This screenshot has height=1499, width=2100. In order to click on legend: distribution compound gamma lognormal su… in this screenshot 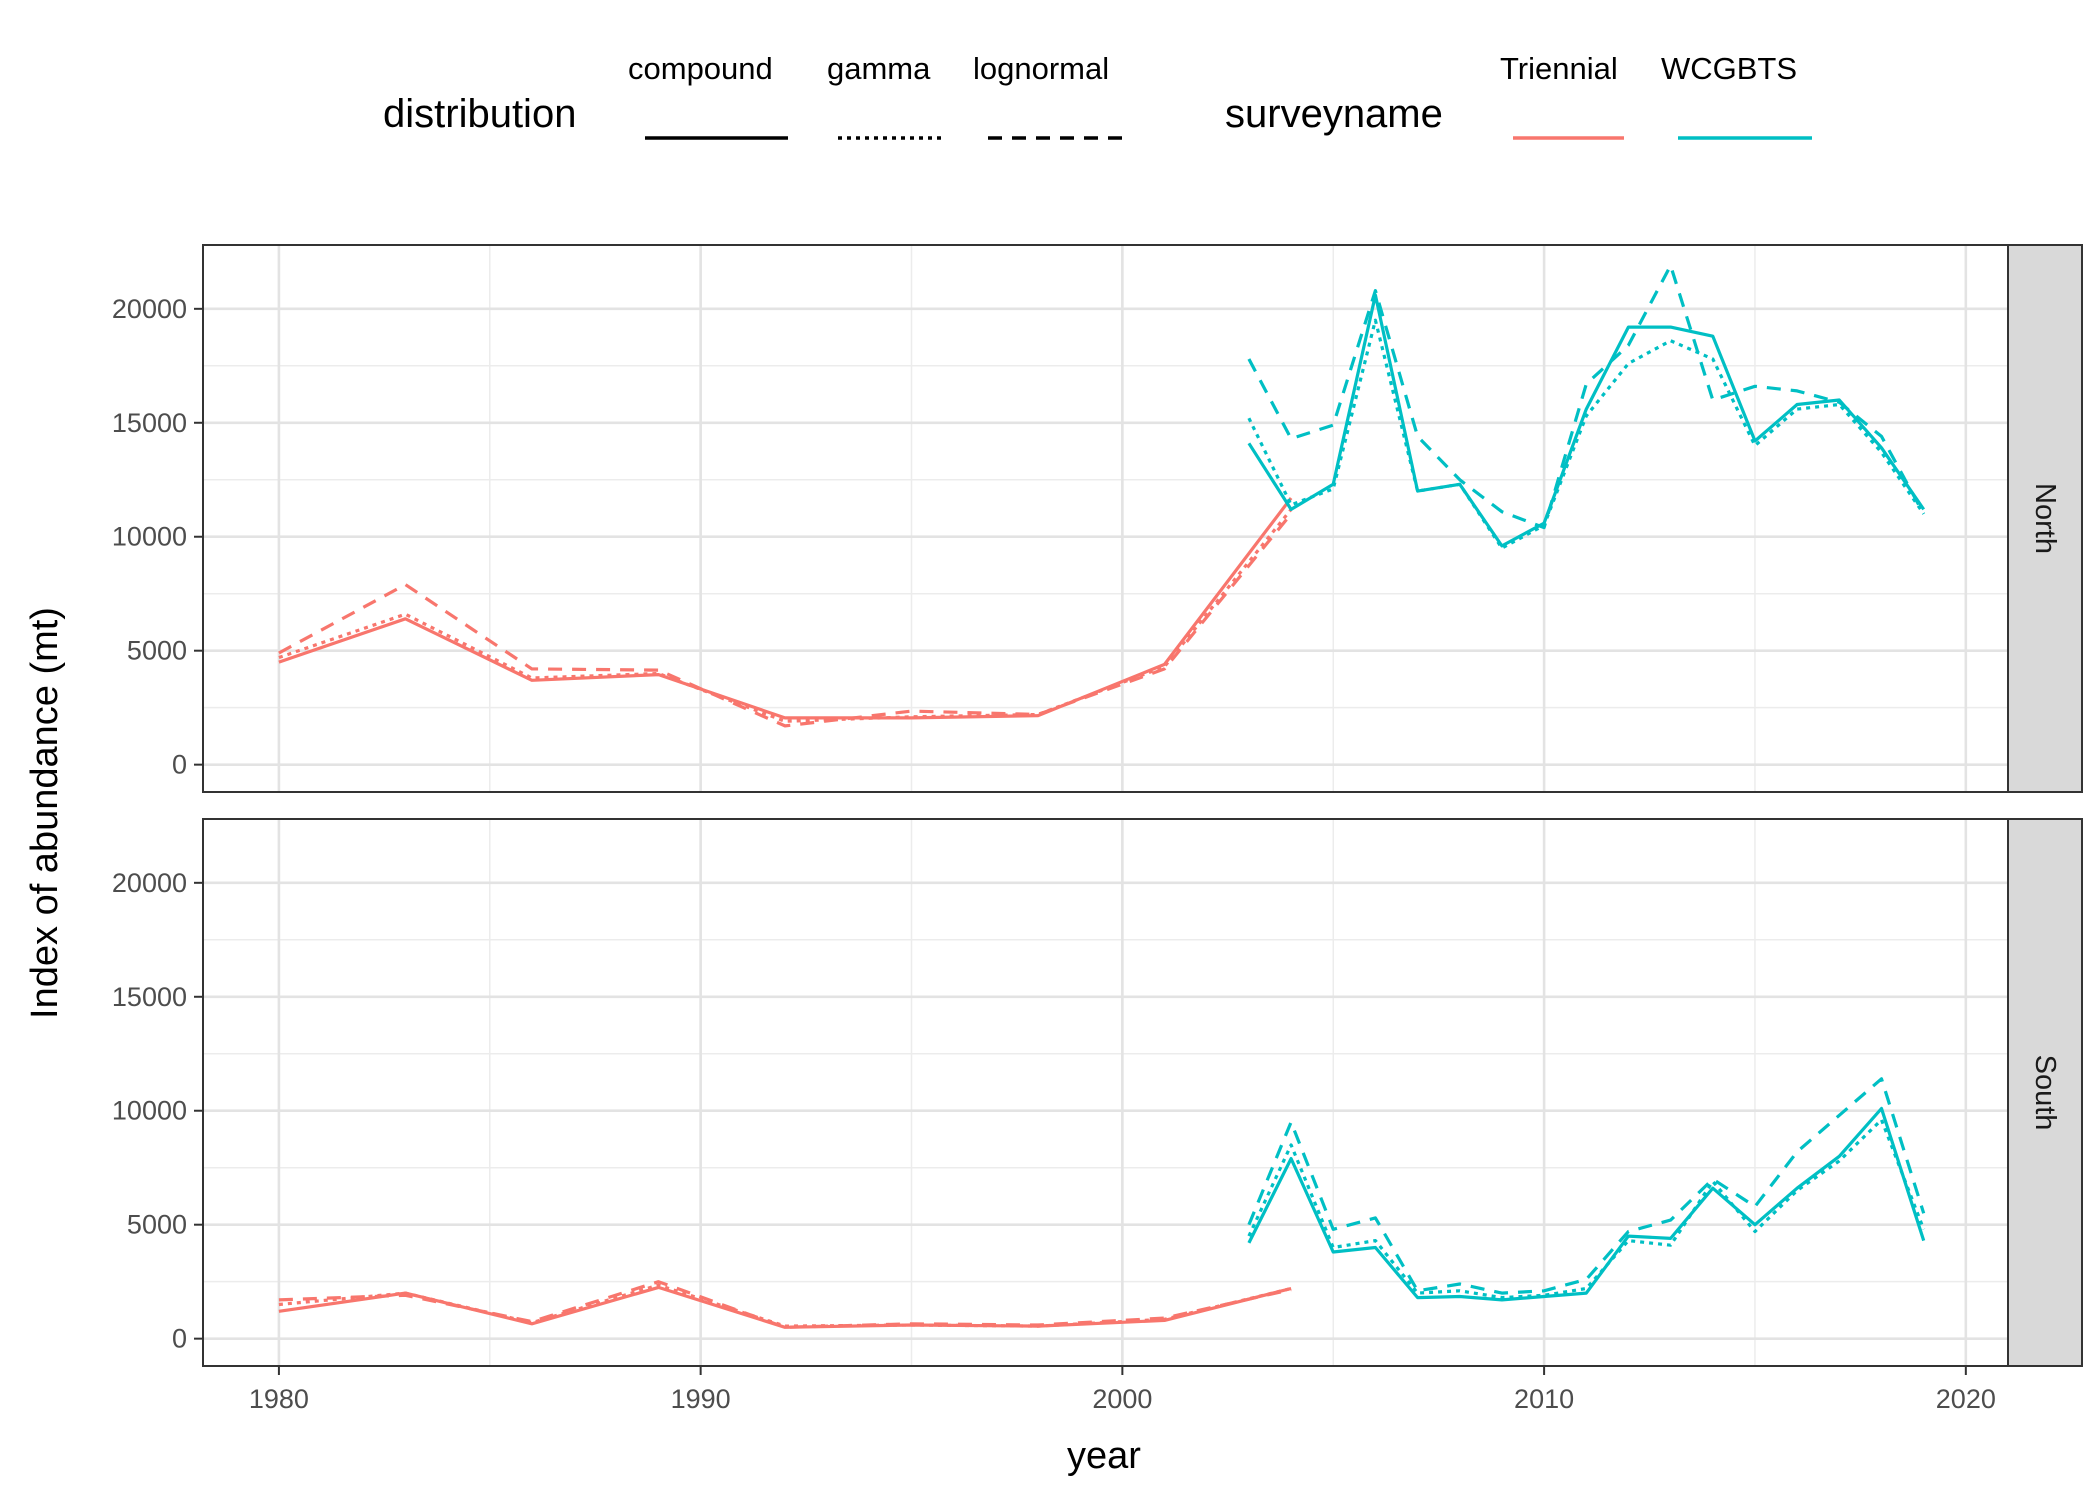, I will do `click(1097, 95)`.